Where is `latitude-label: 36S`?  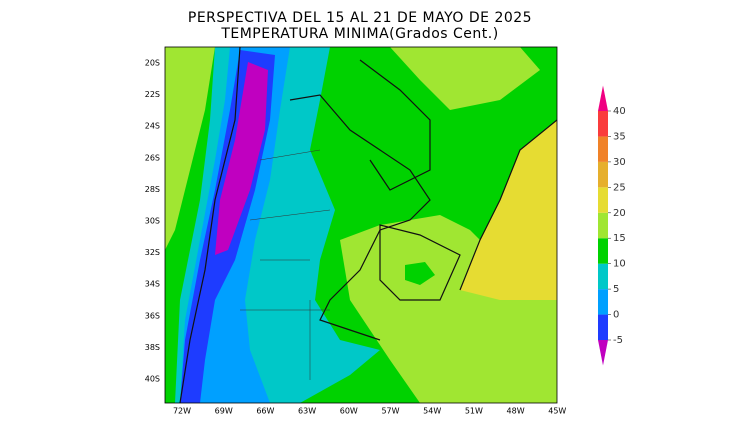 latitude-label: 36S is located at coordinates (152, 315).